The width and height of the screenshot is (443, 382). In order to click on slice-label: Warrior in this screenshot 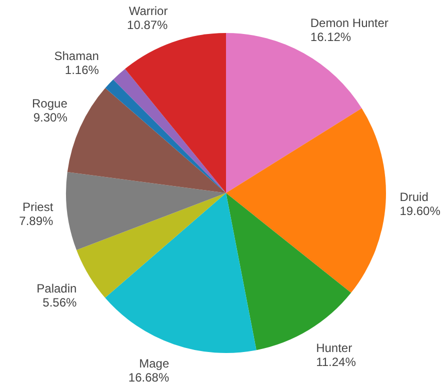, I will do `click(148, 11)`.